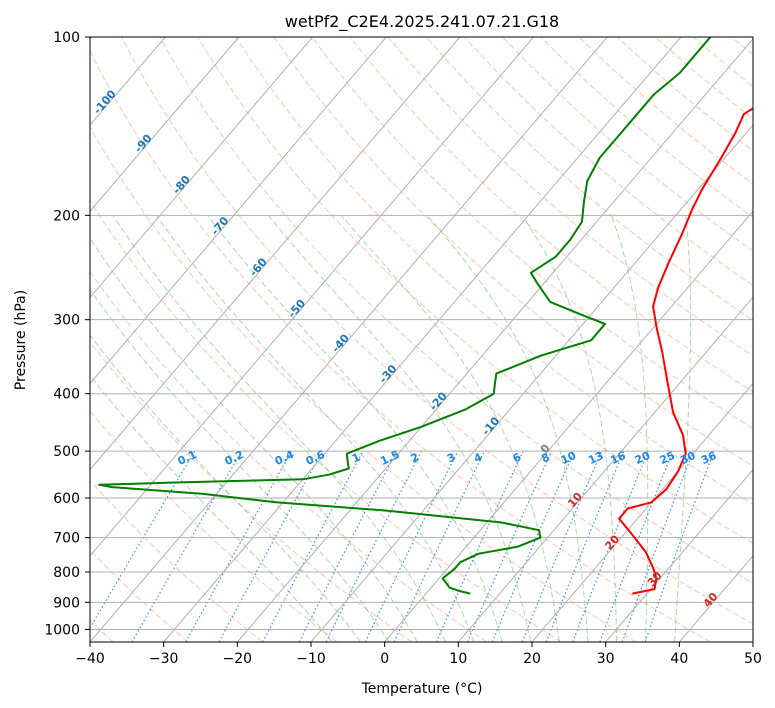 The height and width of the screenshot is (708, 775). I want to click on x-tick-label: −20, so click(238, 659).